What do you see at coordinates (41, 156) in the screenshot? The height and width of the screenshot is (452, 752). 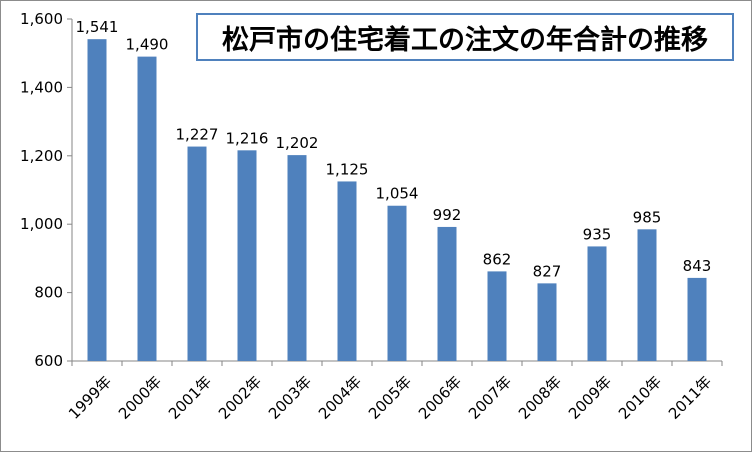 I see `y-tick-label: 1,200` at bounding box center [41, 156].